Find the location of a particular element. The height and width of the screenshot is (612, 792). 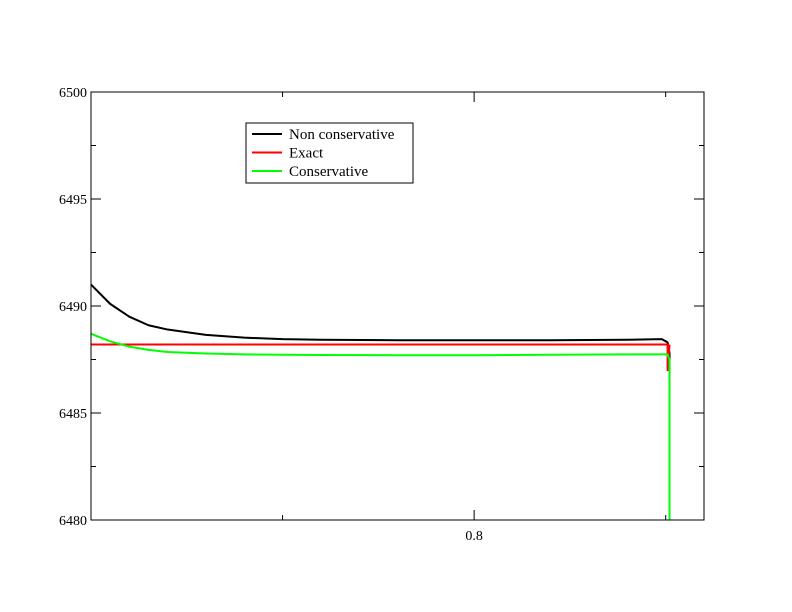

legend: Non conservative Exact Conservative is located at coordinates (329, 153).